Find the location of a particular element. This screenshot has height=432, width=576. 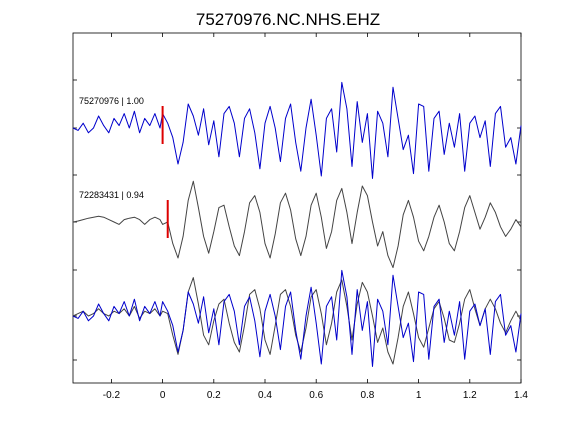

x-tick-label: 0.6 is located at coordinates (316, 395).